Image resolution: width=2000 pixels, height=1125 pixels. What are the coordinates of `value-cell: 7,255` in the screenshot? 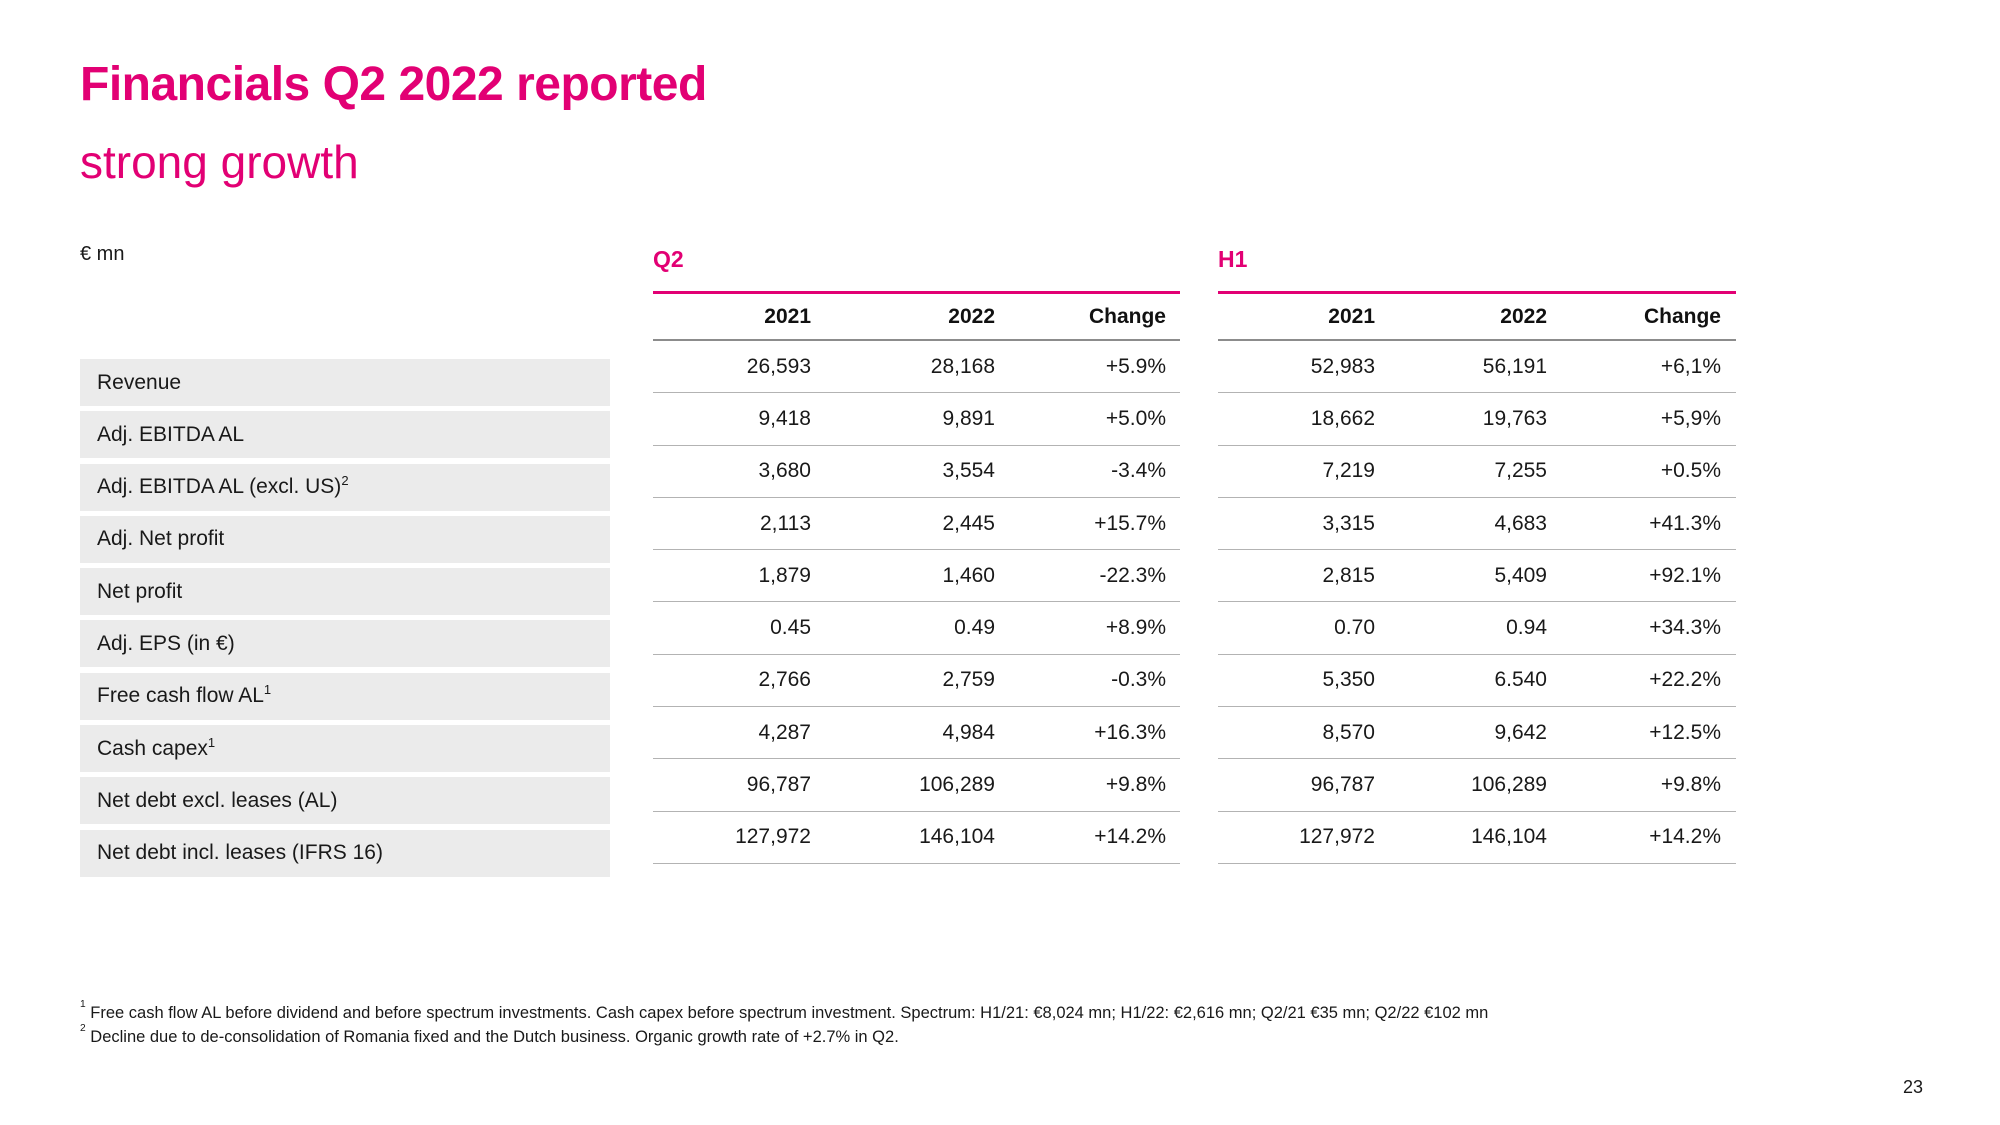 It's located at (1520, 471).